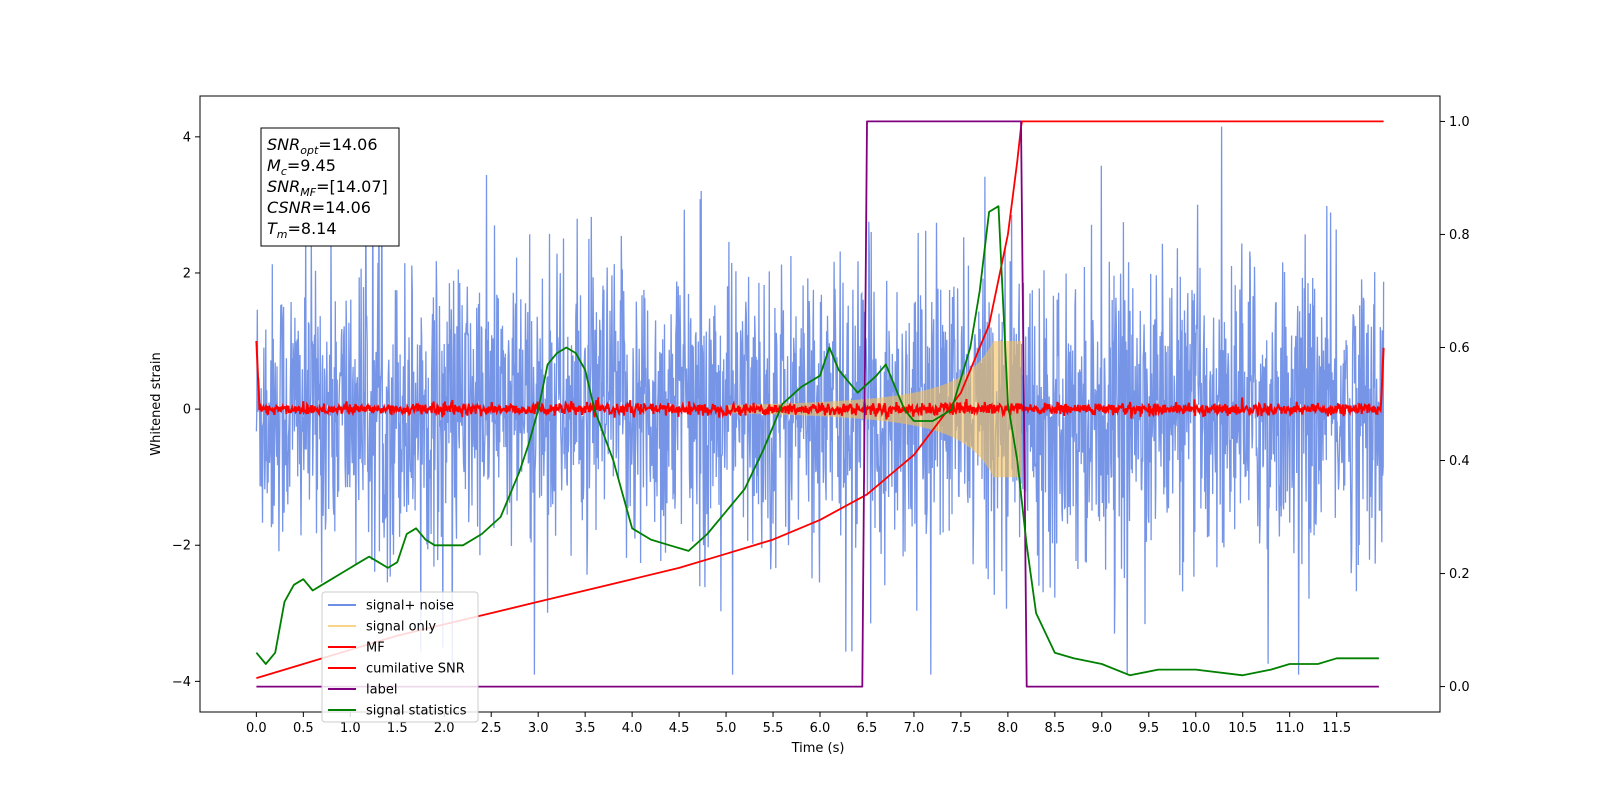 This screenshot has width=1600, height=800. I want to click on legend-label: signal statistics, so click(416, 711).